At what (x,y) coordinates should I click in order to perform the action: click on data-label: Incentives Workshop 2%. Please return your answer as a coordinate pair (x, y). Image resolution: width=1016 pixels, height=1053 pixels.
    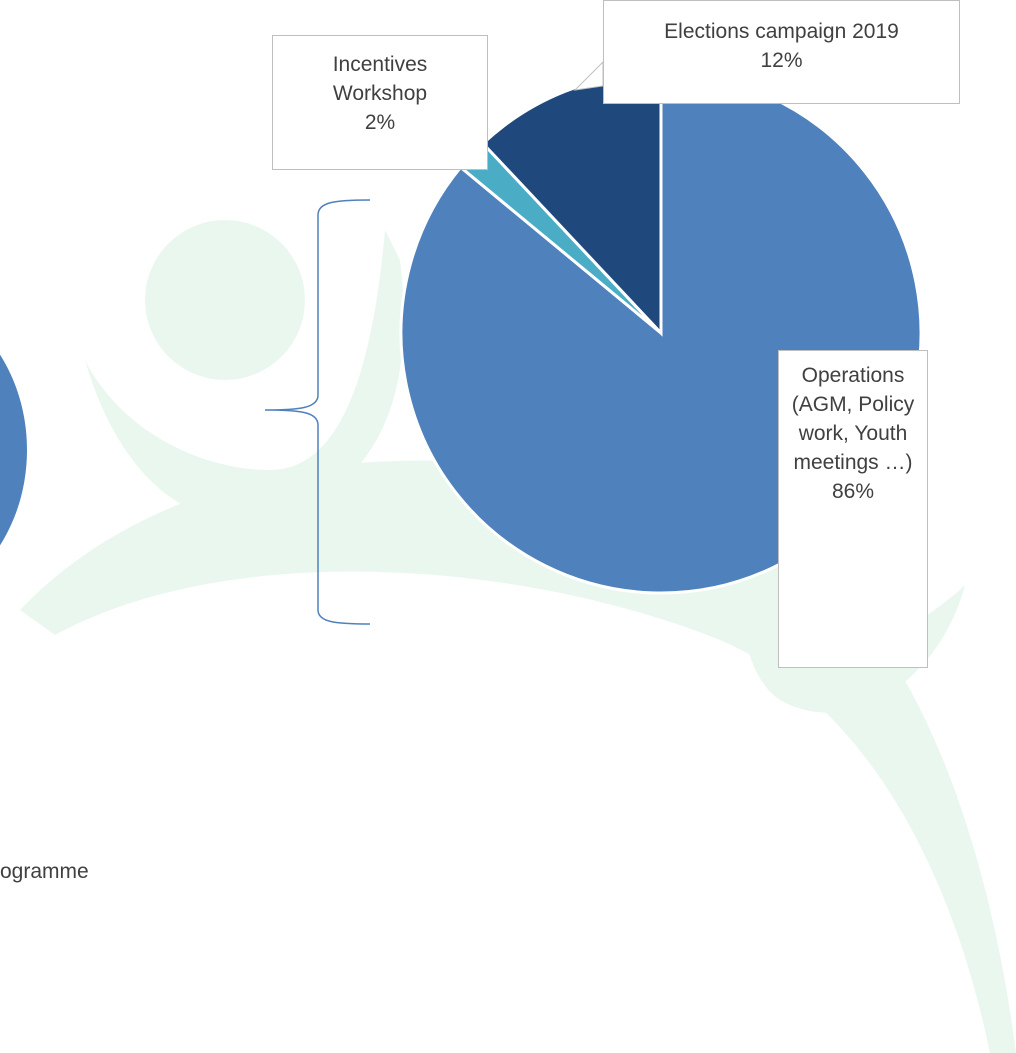
    Looking at the image, I should click on (380, 102).